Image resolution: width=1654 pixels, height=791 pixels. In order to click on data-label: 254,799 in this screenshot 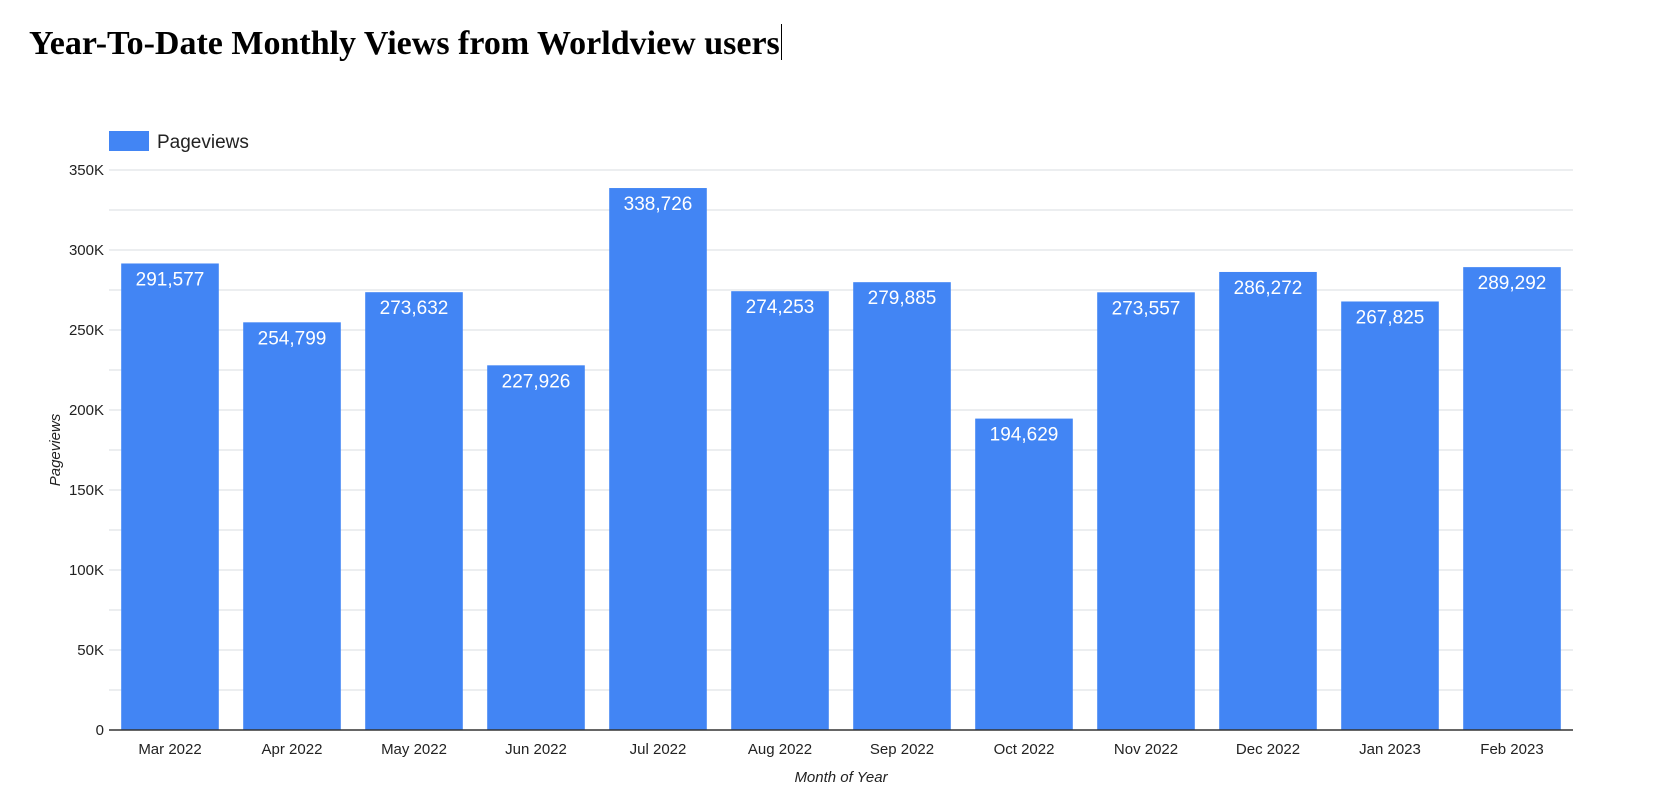, I will do `click(292, 338)`.